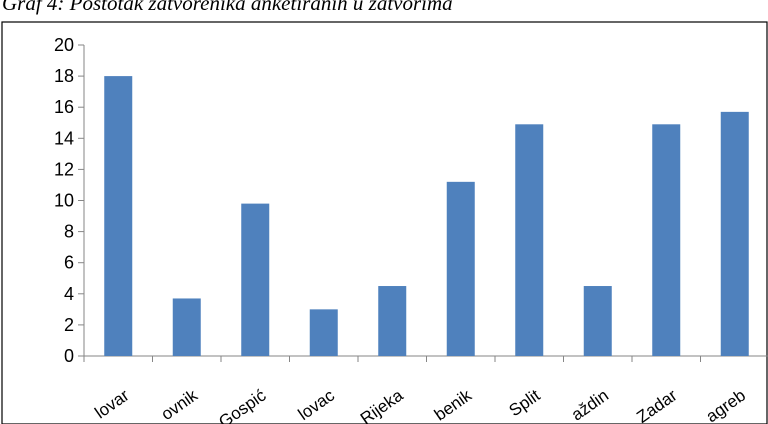 This screenshot has height=424, width=768. Describe the element at coordinates (111, 404) in the screenshot. I see `x-tick-label: lovar` at that location.